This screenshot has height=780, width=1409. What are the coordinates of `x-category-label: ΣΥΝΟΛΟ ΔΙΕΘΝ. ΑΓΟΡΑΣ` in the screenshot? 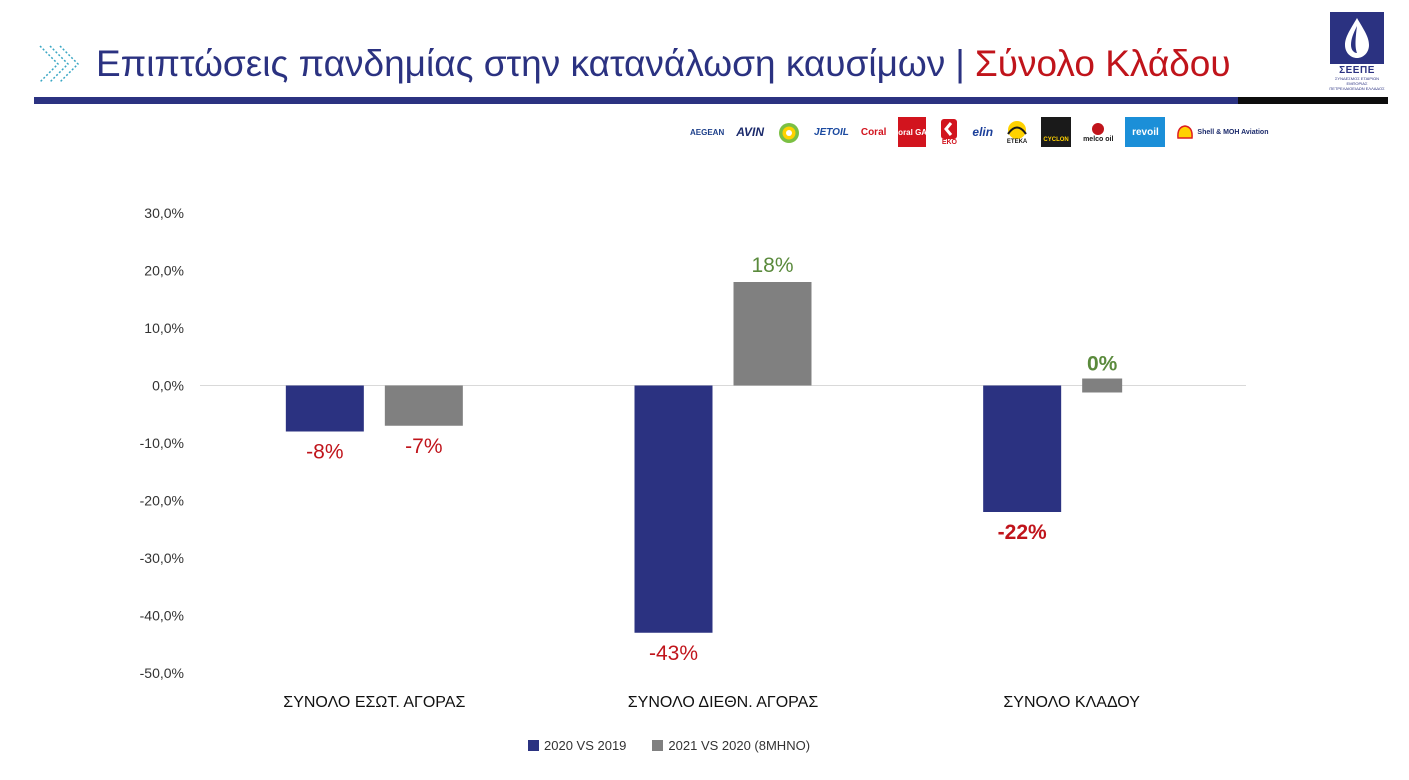 It's located at (723, 702).